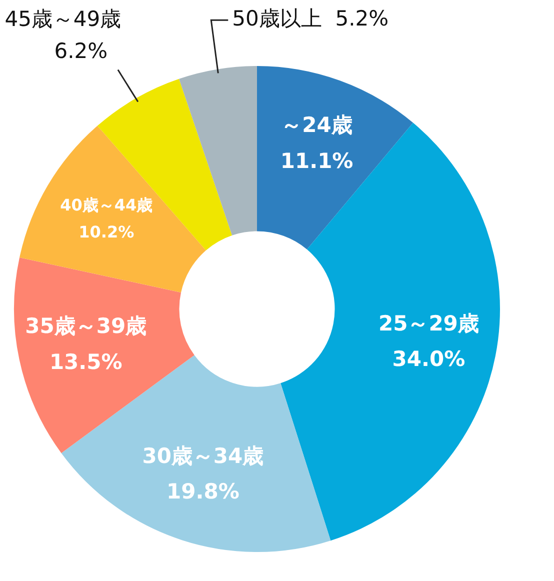 The image size is (554, 581). Describe the element at coordinates (317, 160) in the screenshot. I see `data-label: 11.1%` at that location.